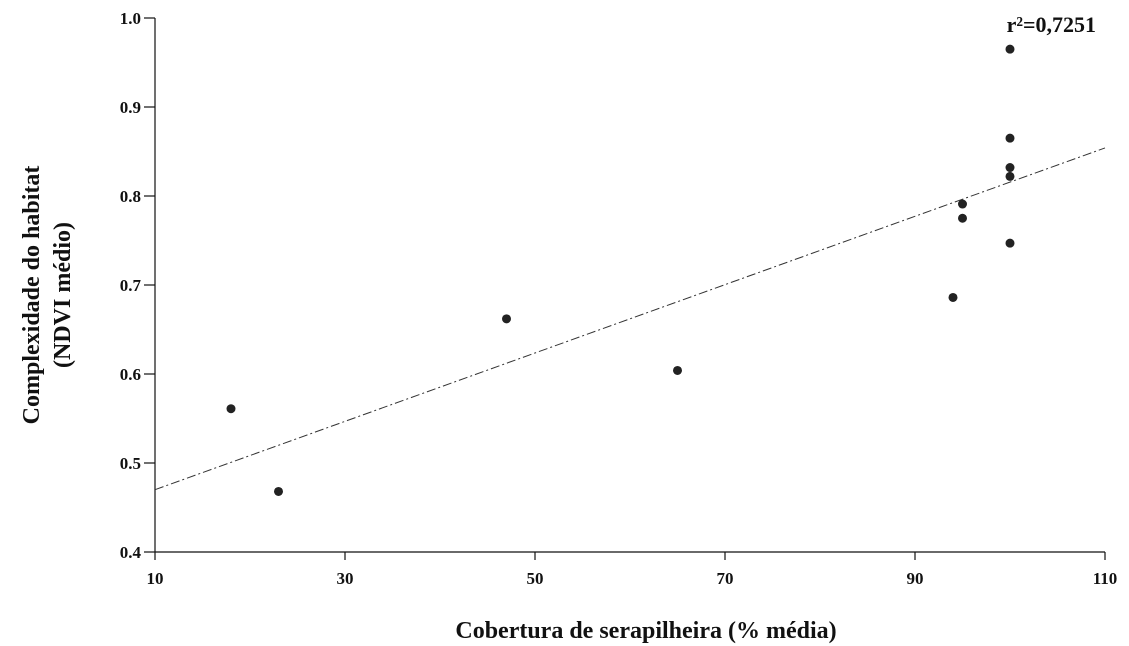  I want to click on y-tick-label: 0.9, so click(130, 107).